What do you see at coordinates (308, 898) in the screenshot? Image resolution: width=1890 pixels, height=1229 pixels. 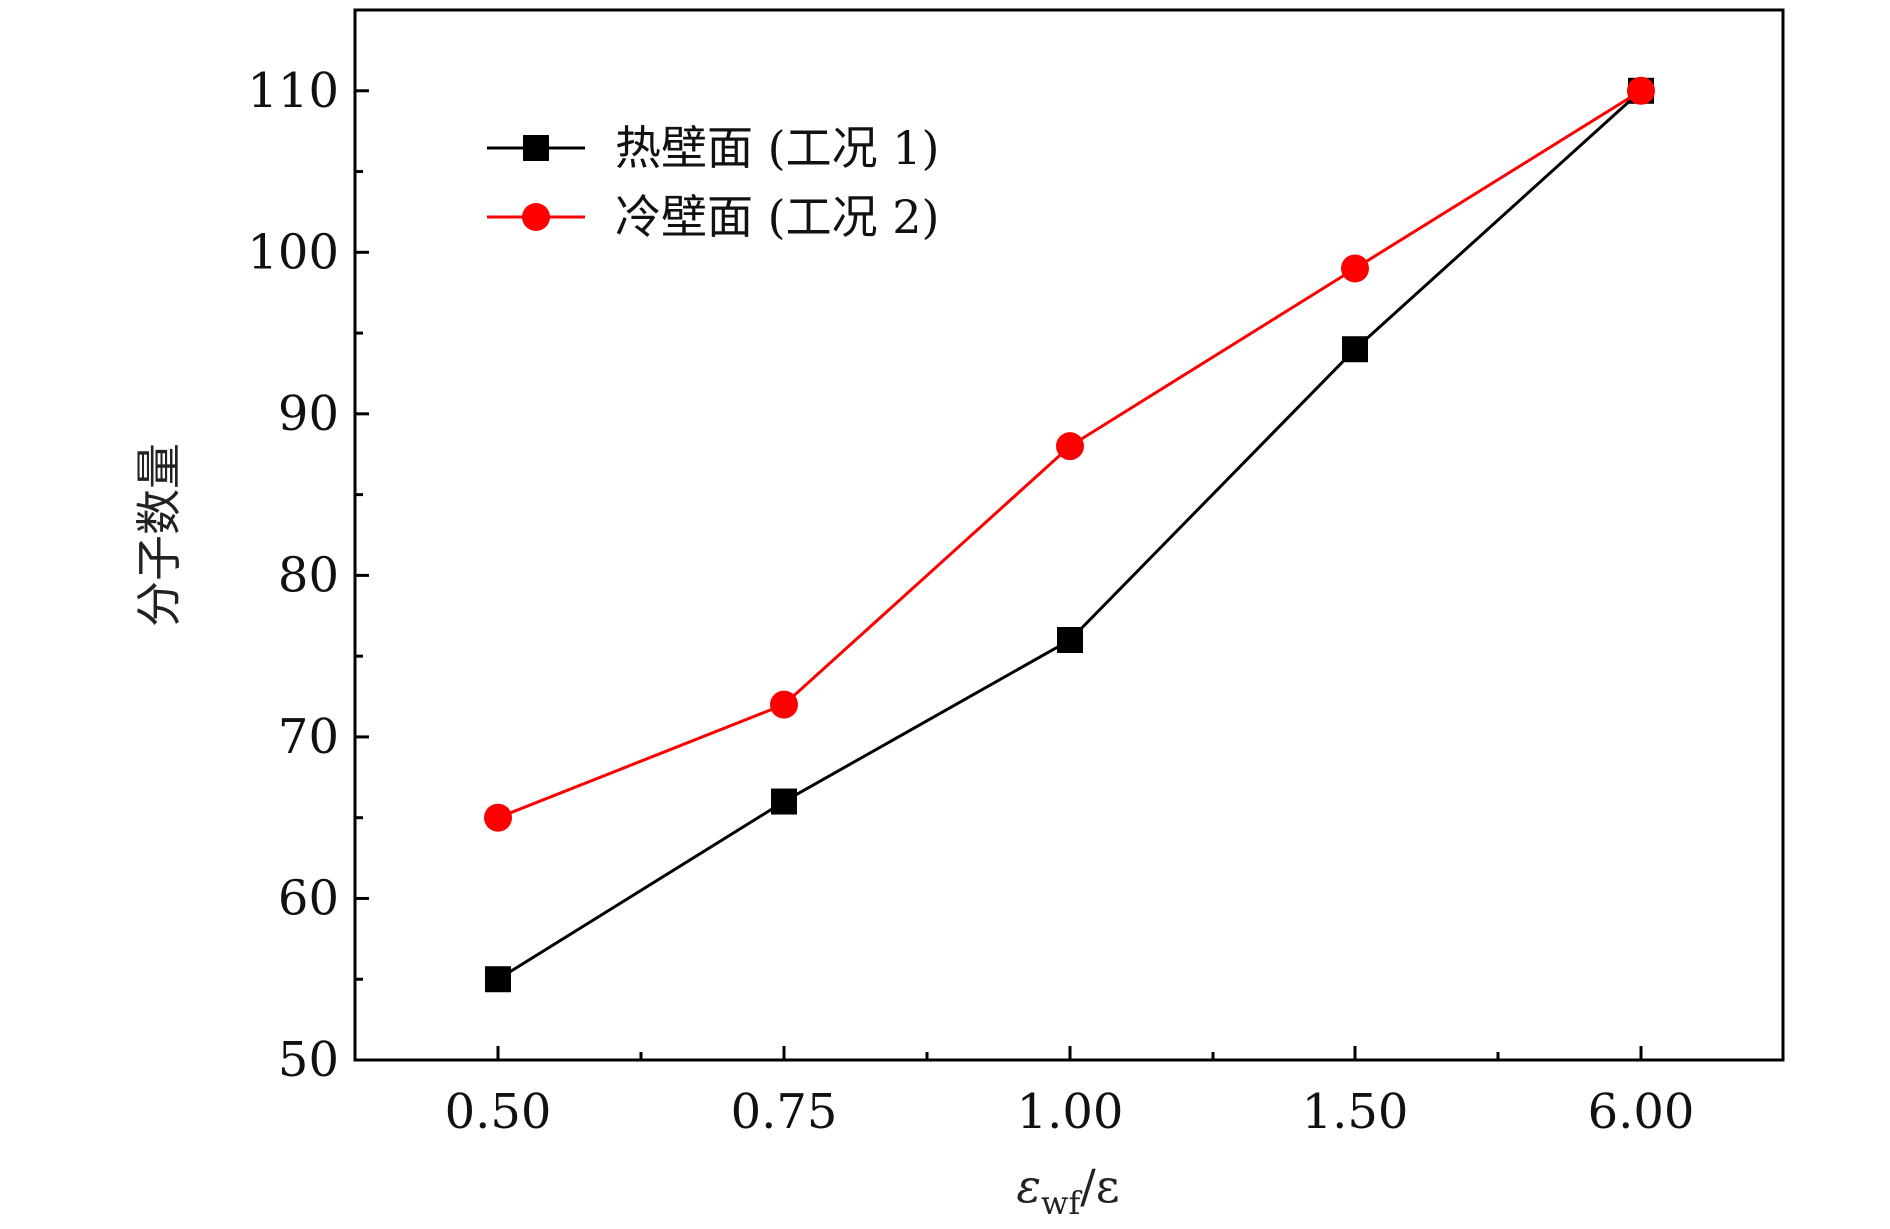 I see `y-tick-label: 60` at bounding box center [308, 898].